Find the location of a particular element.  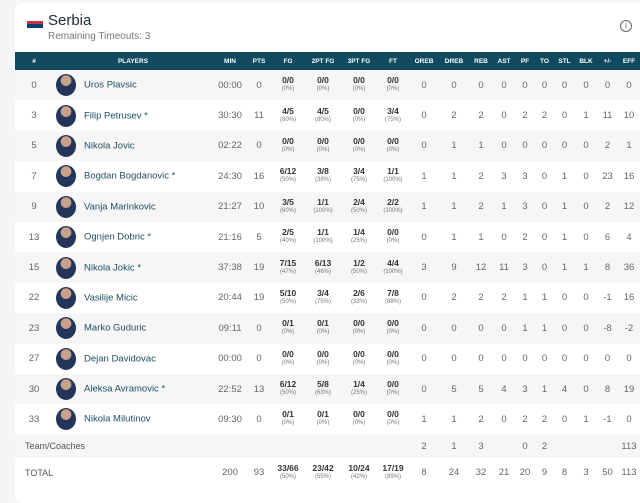

minutes: 09:11 is located at coordinates (230, 328).